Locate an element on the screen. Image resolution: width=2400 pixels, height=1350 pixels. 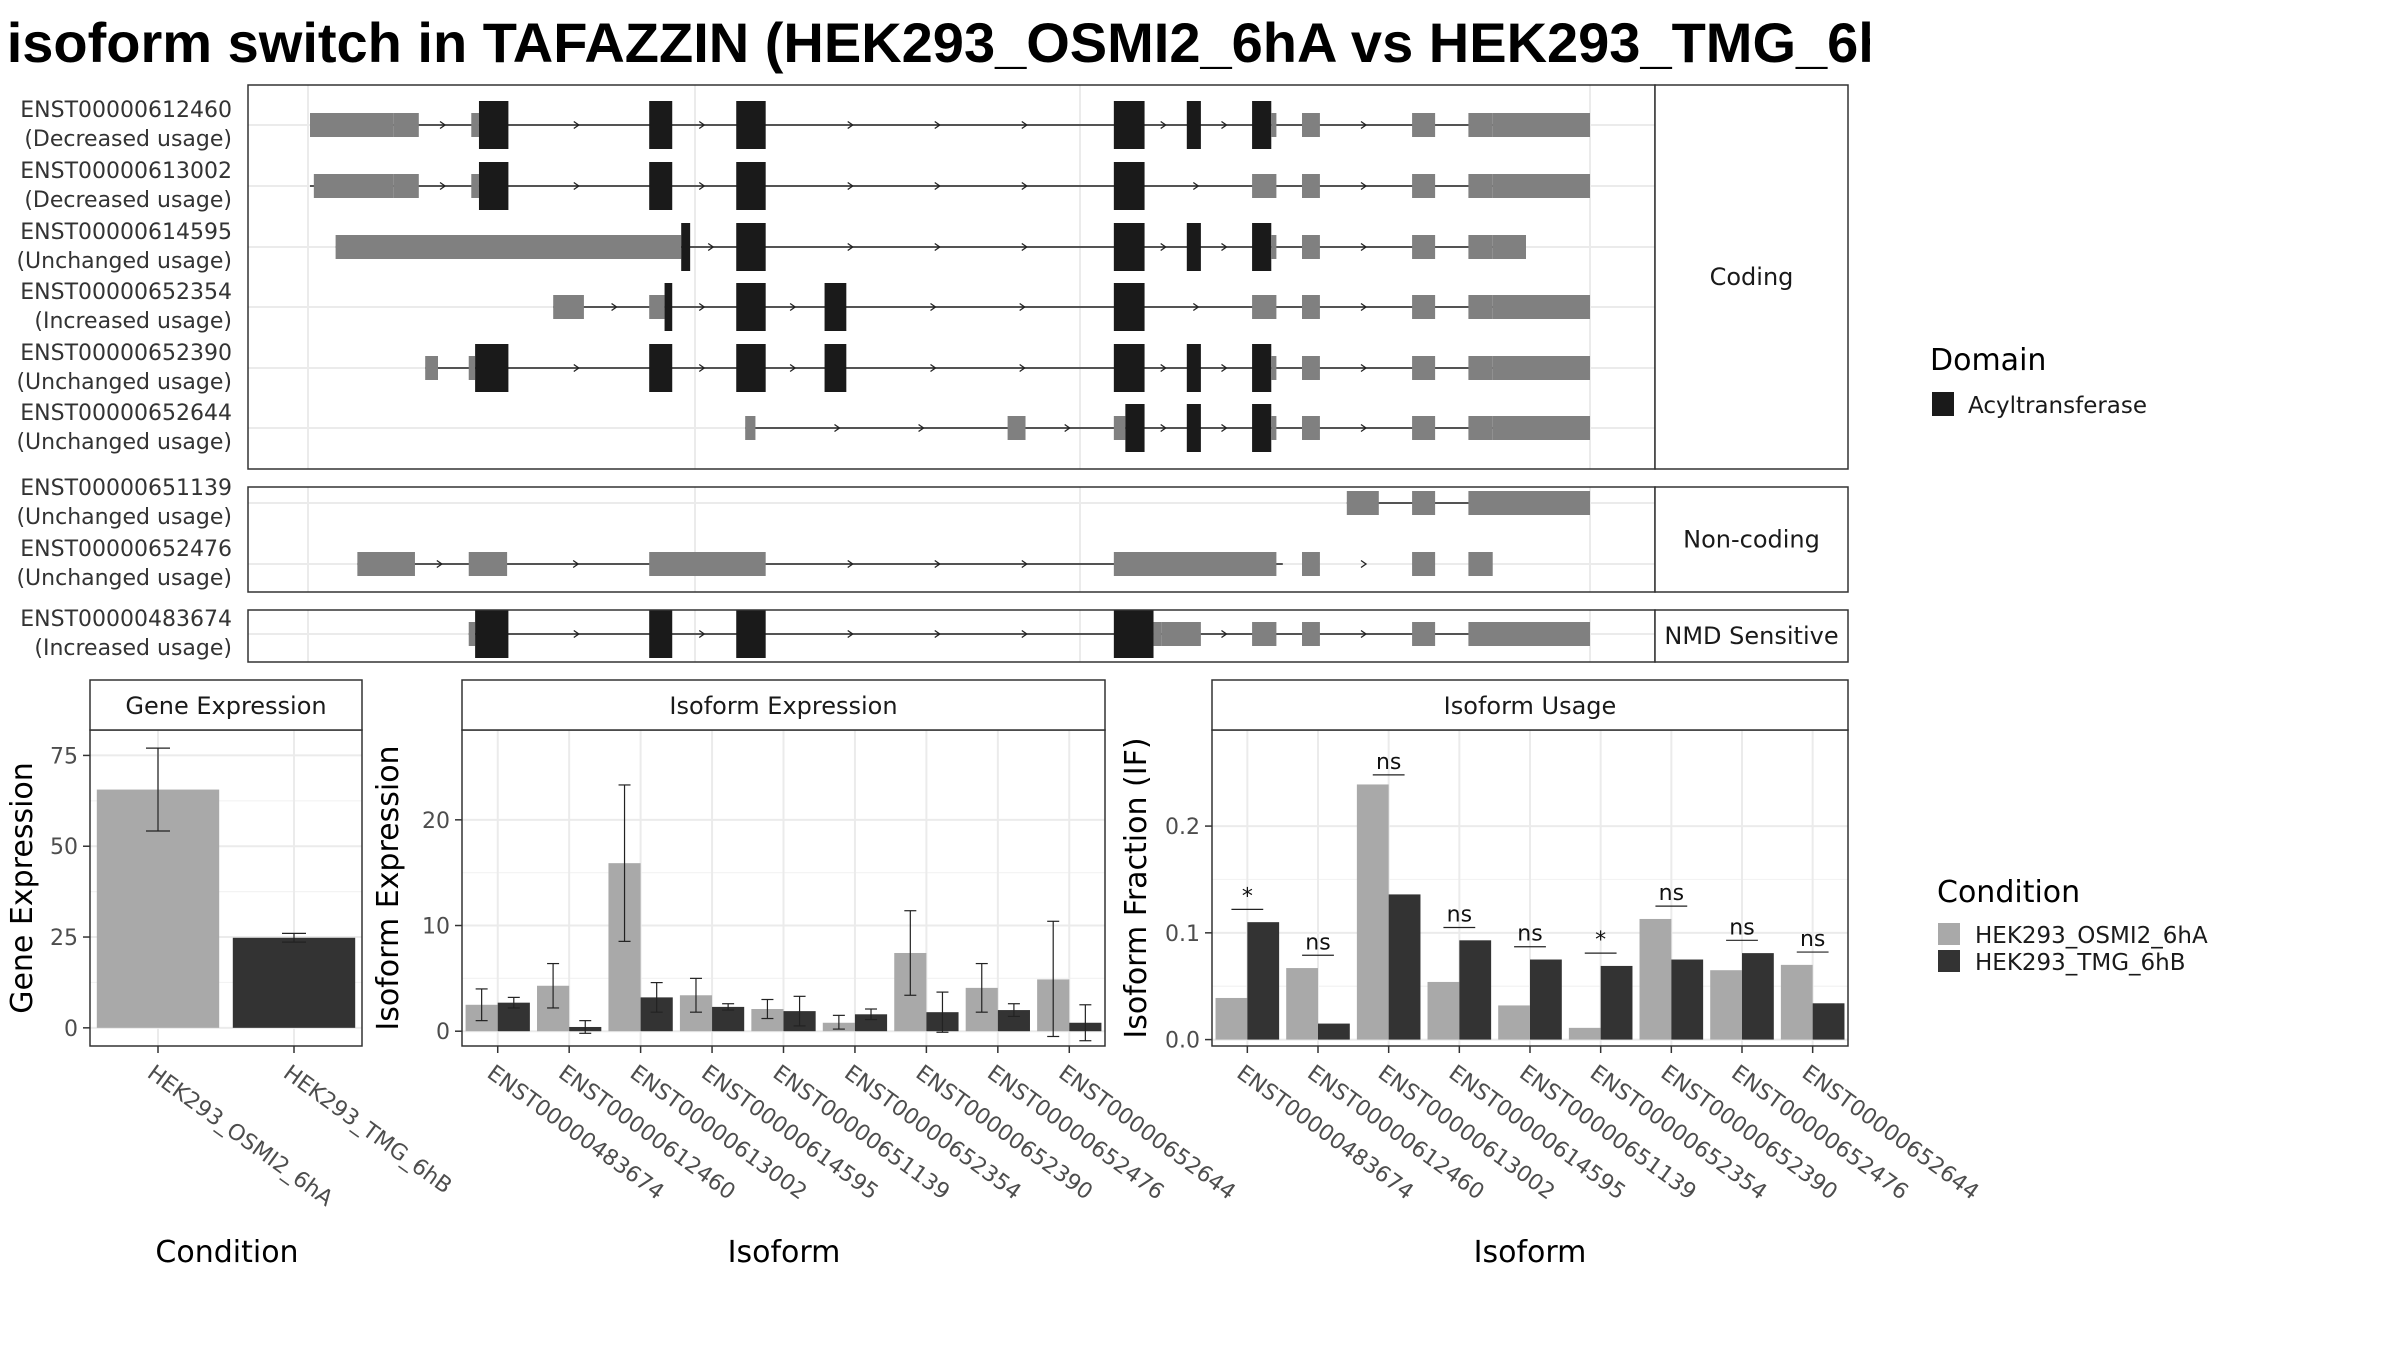
y-axis-title: Isoform Fraction (IF) is located at coordinates (1136, 887).